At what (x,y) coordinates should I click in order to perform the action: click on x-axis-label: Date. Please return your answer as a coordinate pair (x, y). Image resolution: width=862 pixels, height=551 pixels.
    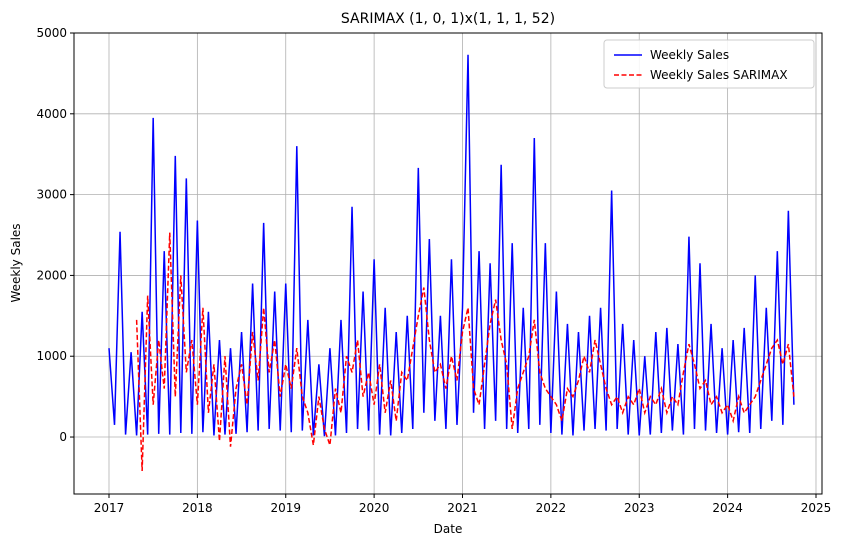
    Looking at the image, I should click on (448, 529).